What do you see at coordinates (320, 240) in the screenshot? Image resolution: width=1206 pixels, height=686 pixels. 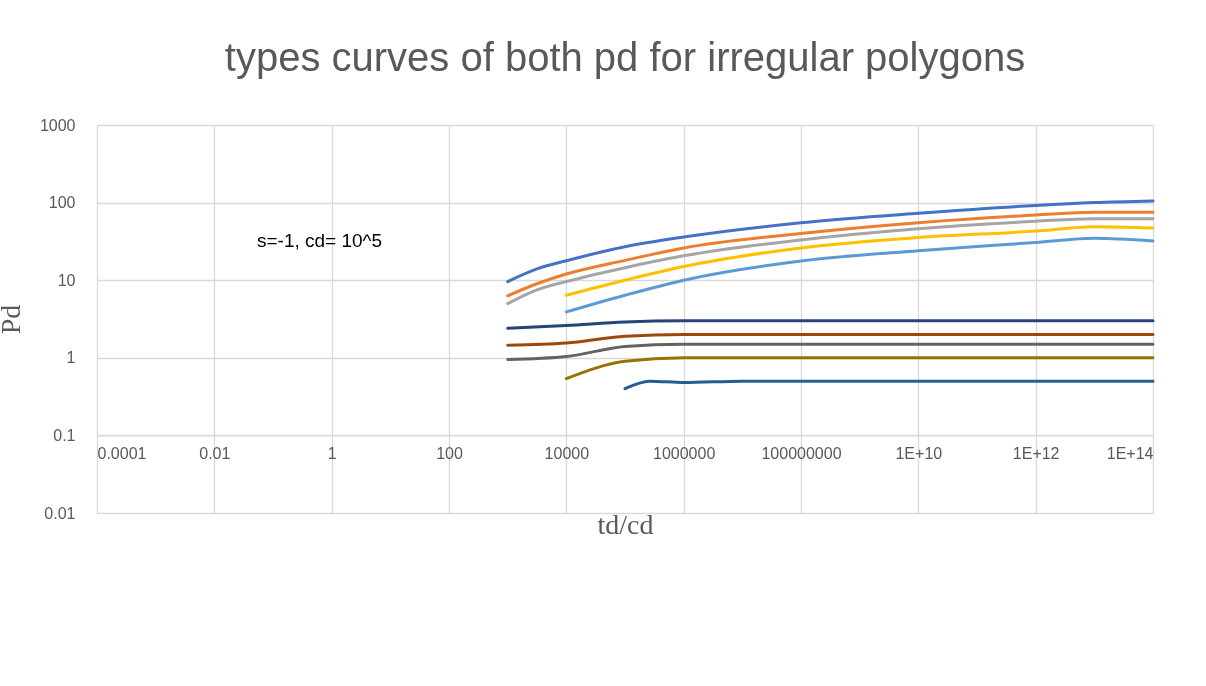 I see `annotation: s=-1, cd= 10^5` at bounding box center [320, 240].